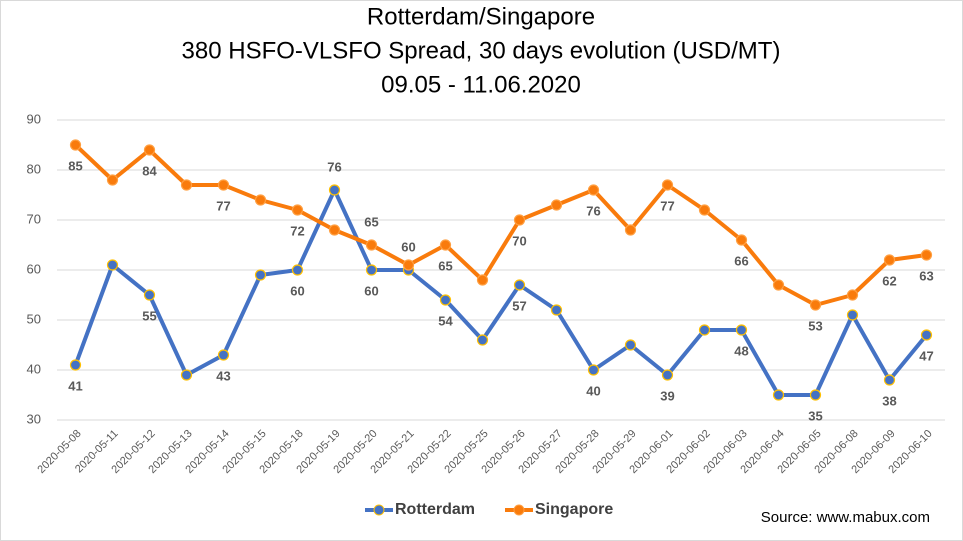 Image resolution: width=963 pixels, height=541 pixels. I want to click on legend-label: Singapore, so click(574, 509).